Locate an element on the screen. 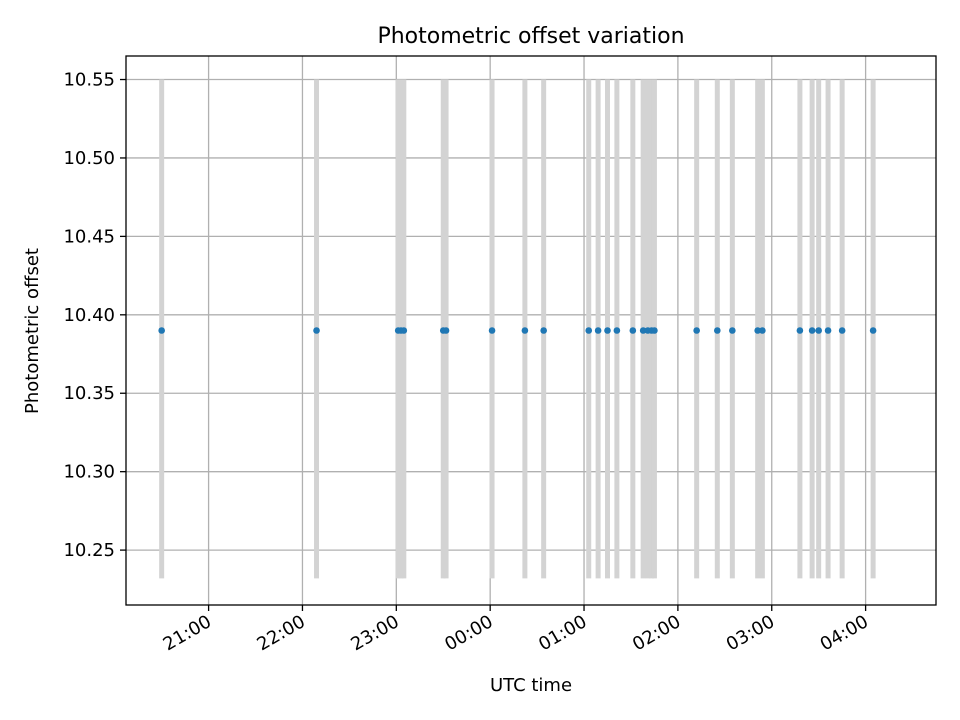 The image size is (960, 720). y-axis-ticks: 10.25 10.30 10.35 10.40 10.45 10.50 10.55 is located at coordinates (94, 315).